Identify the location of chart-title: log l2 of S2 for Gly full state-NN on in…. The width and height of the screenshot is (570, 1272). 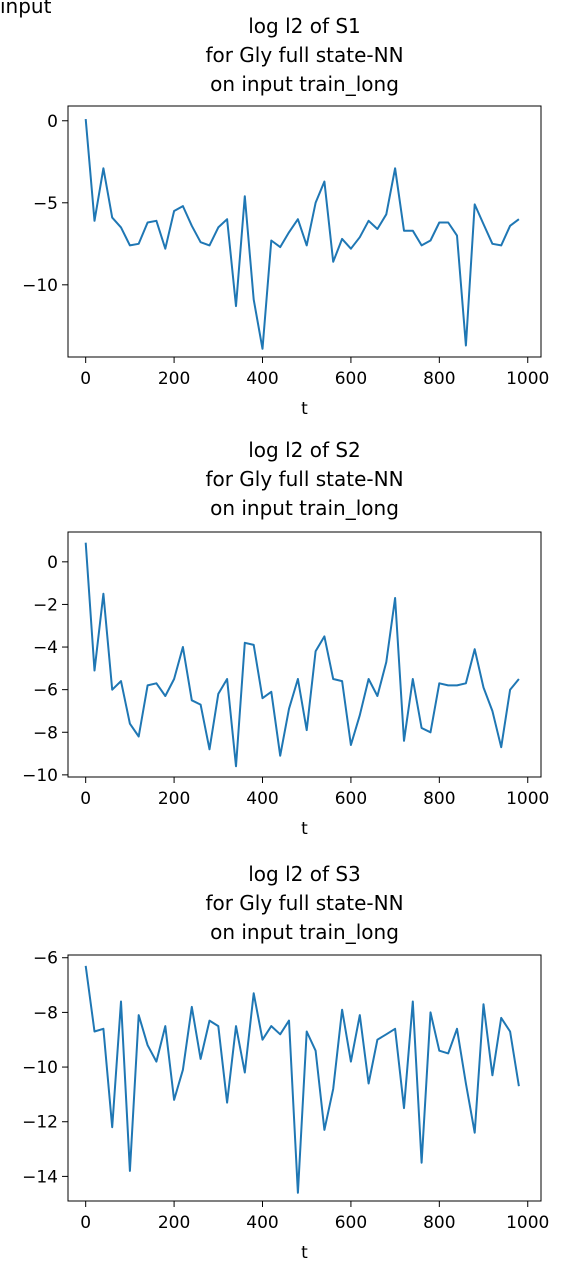
(304, 479).